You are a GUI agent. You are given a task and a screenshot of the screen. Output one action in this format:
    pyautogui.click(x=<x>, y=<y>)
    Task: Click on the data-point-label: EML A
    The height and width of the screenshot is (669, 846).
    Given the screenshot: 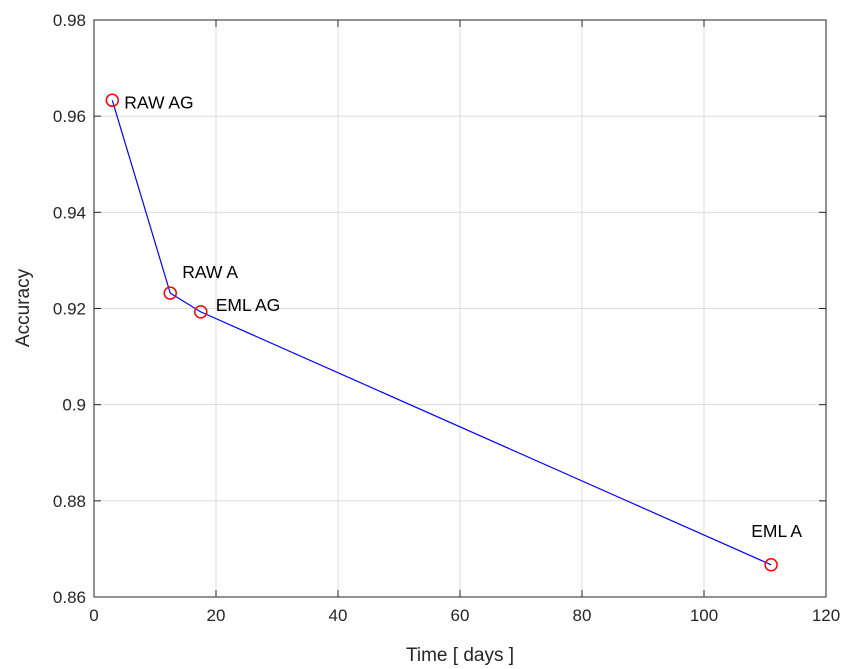 What is the action you would take?
    pyautogui.click(x=776, y=531)
    